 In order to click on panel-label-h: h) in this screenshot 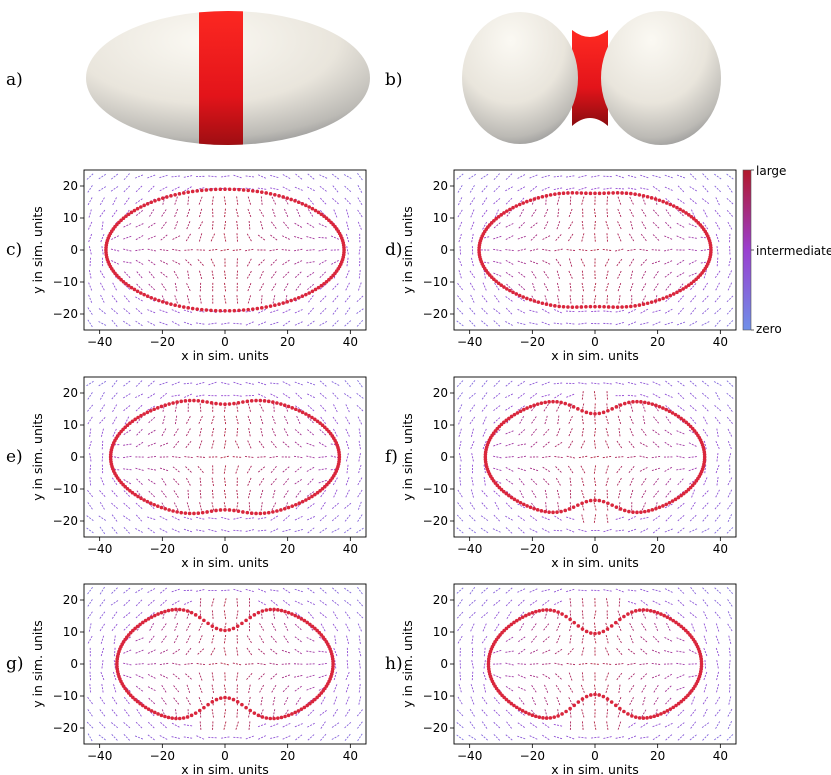, I will do `click(394, 664)`.